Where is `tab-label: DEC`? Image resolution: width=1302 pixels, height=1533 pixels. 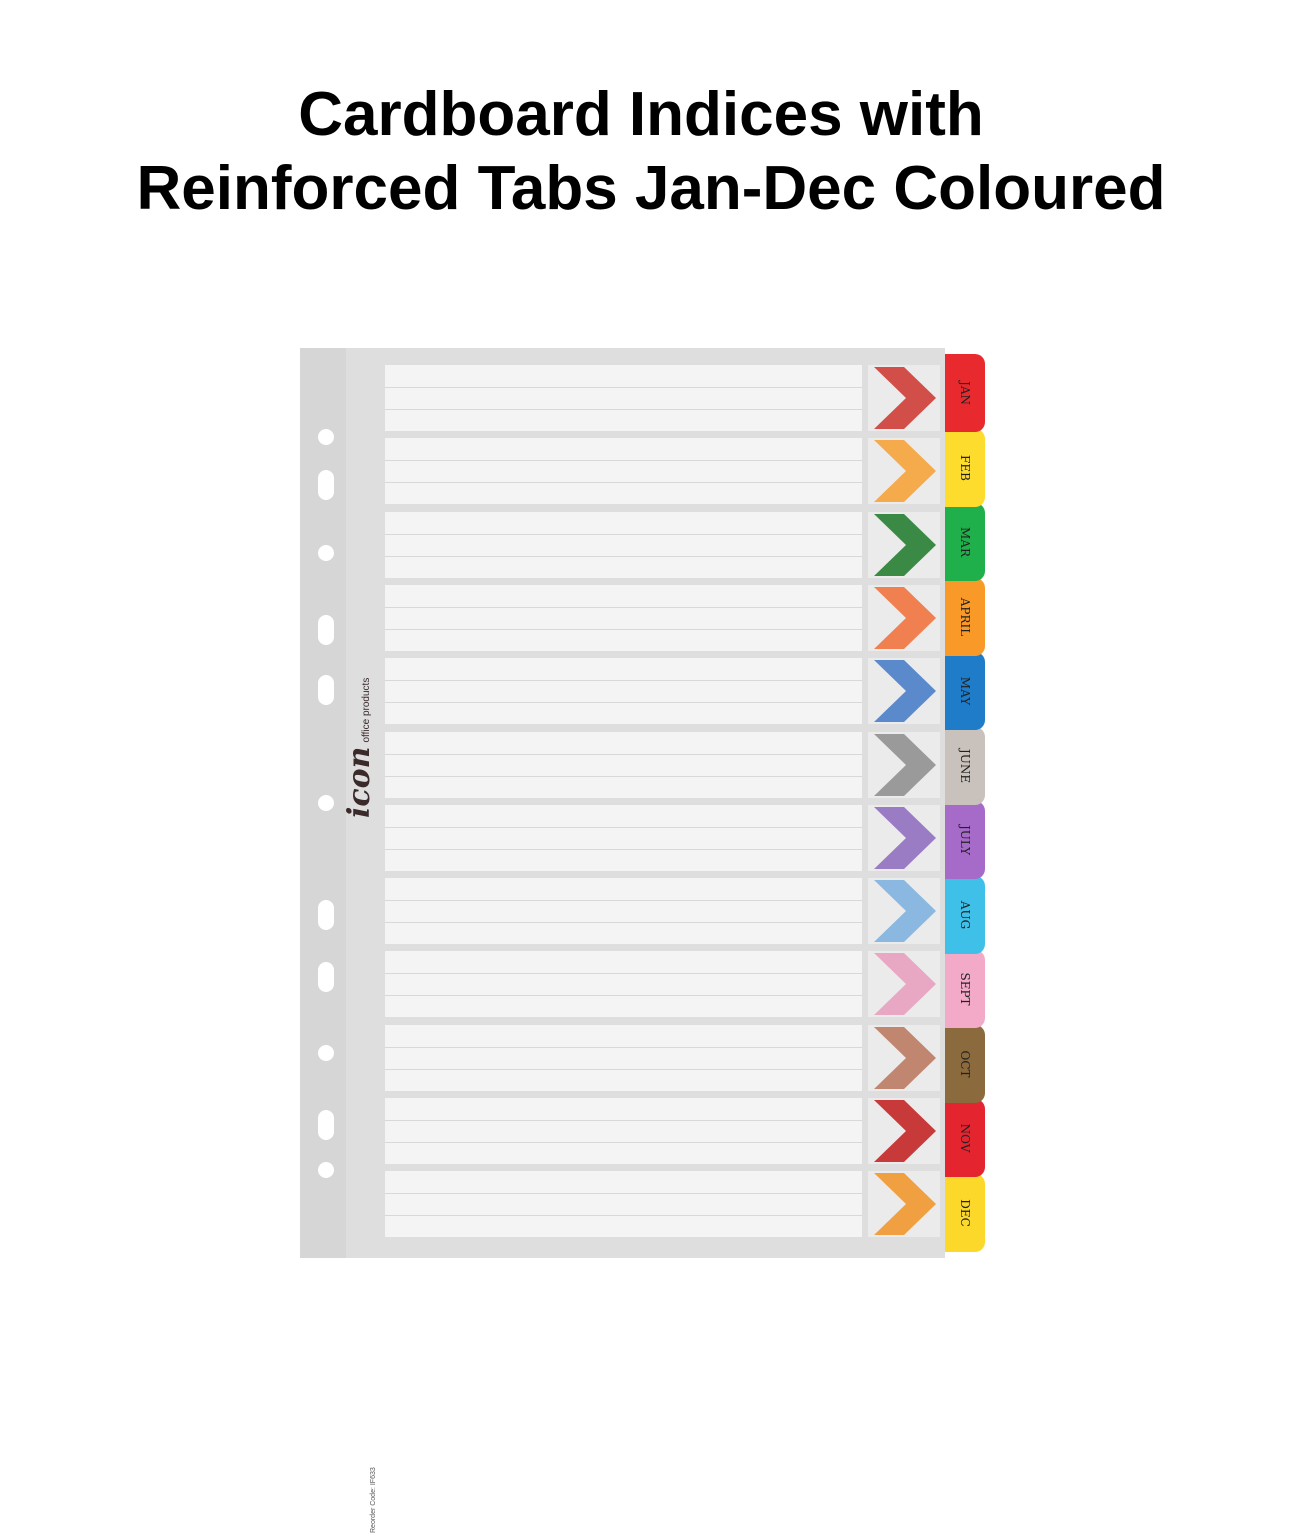
tab-label: DEC is located at coordinates (965, 1212).